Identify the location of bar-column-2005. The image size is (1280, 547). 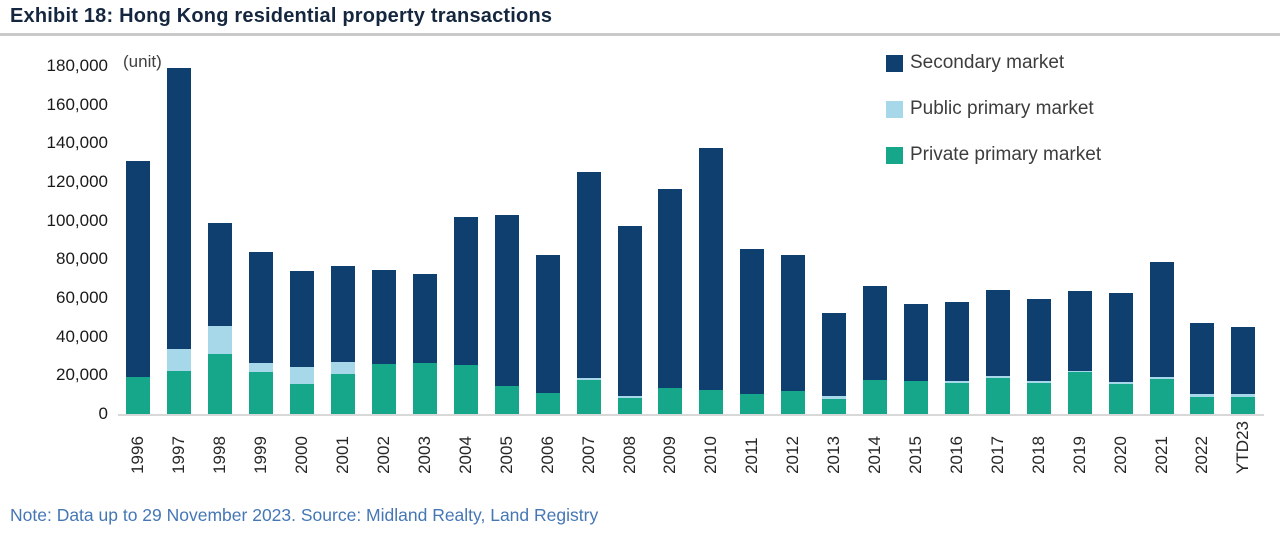
(506, 240).